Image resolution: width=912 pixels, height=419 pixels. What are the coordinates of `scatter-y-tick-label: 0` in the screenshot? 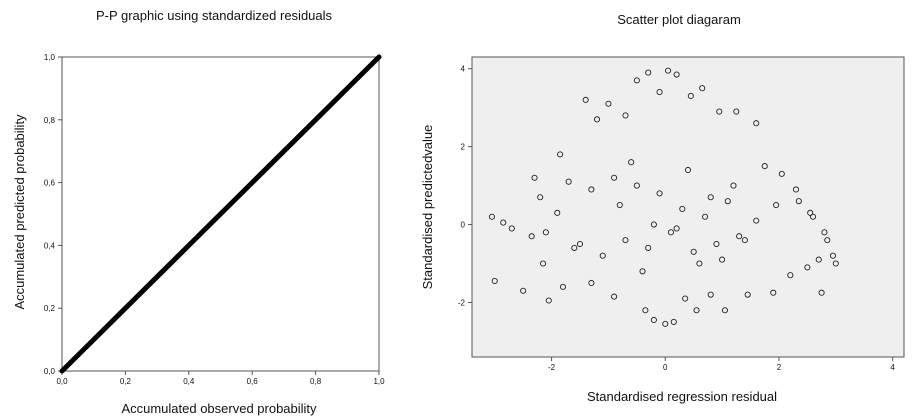 It's located at (463, 225).